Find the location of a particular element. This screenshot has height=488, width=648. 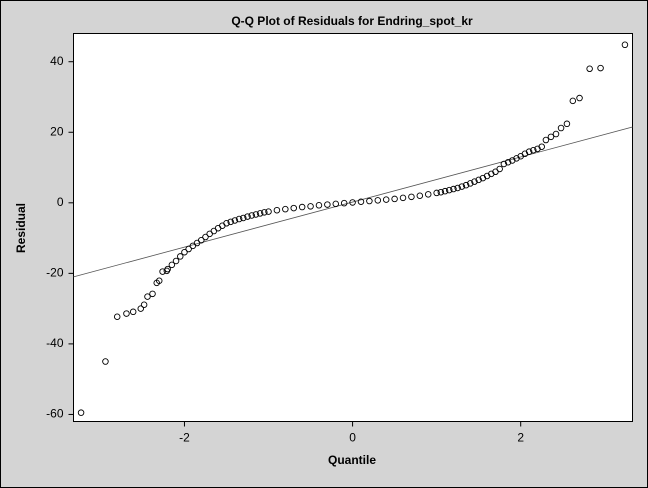

x-tick-label: 2 is located at coordinates (520, 438).